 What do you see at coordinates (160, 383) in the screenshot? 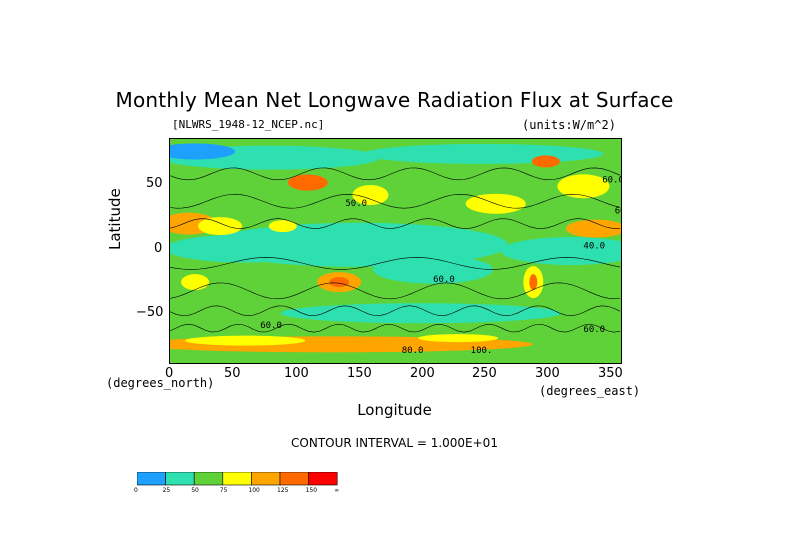
I see `x-units-left: (degrees_north)` at bounding box center [160, 383].